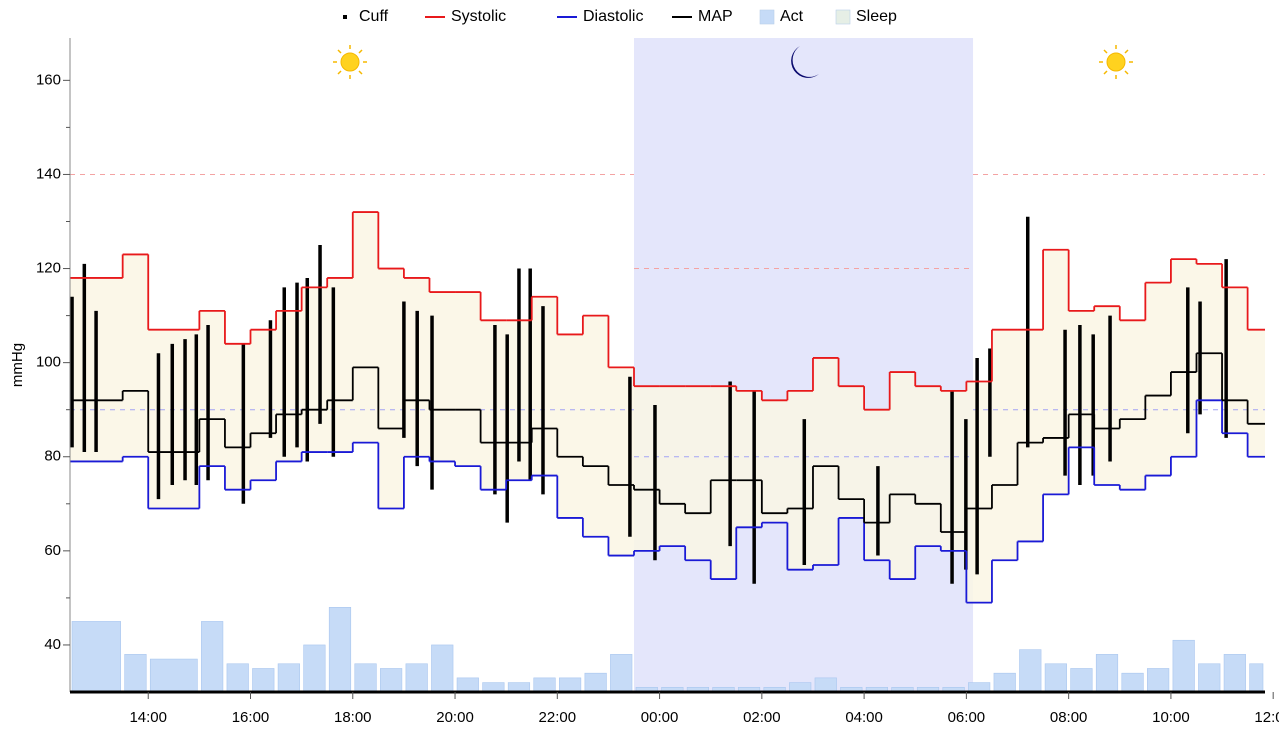 The image size is (1279, 733). What do you see at coordinates (864, 717) in the screenshot?
I see `x-tick-label: 04:00` at bounding box center [864, 717].